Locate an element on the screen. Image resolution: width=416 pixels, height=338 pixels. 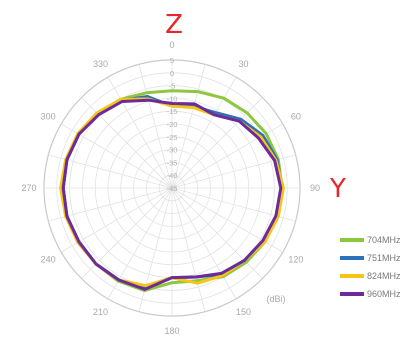
radial-tick-label: -45 is located at coordinates (172, 188).